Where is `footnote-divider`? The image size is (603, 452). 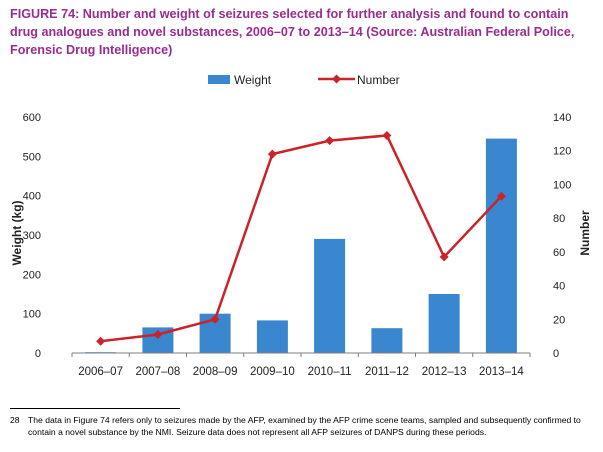
footnote-divider is located at coordinates (95, 408).